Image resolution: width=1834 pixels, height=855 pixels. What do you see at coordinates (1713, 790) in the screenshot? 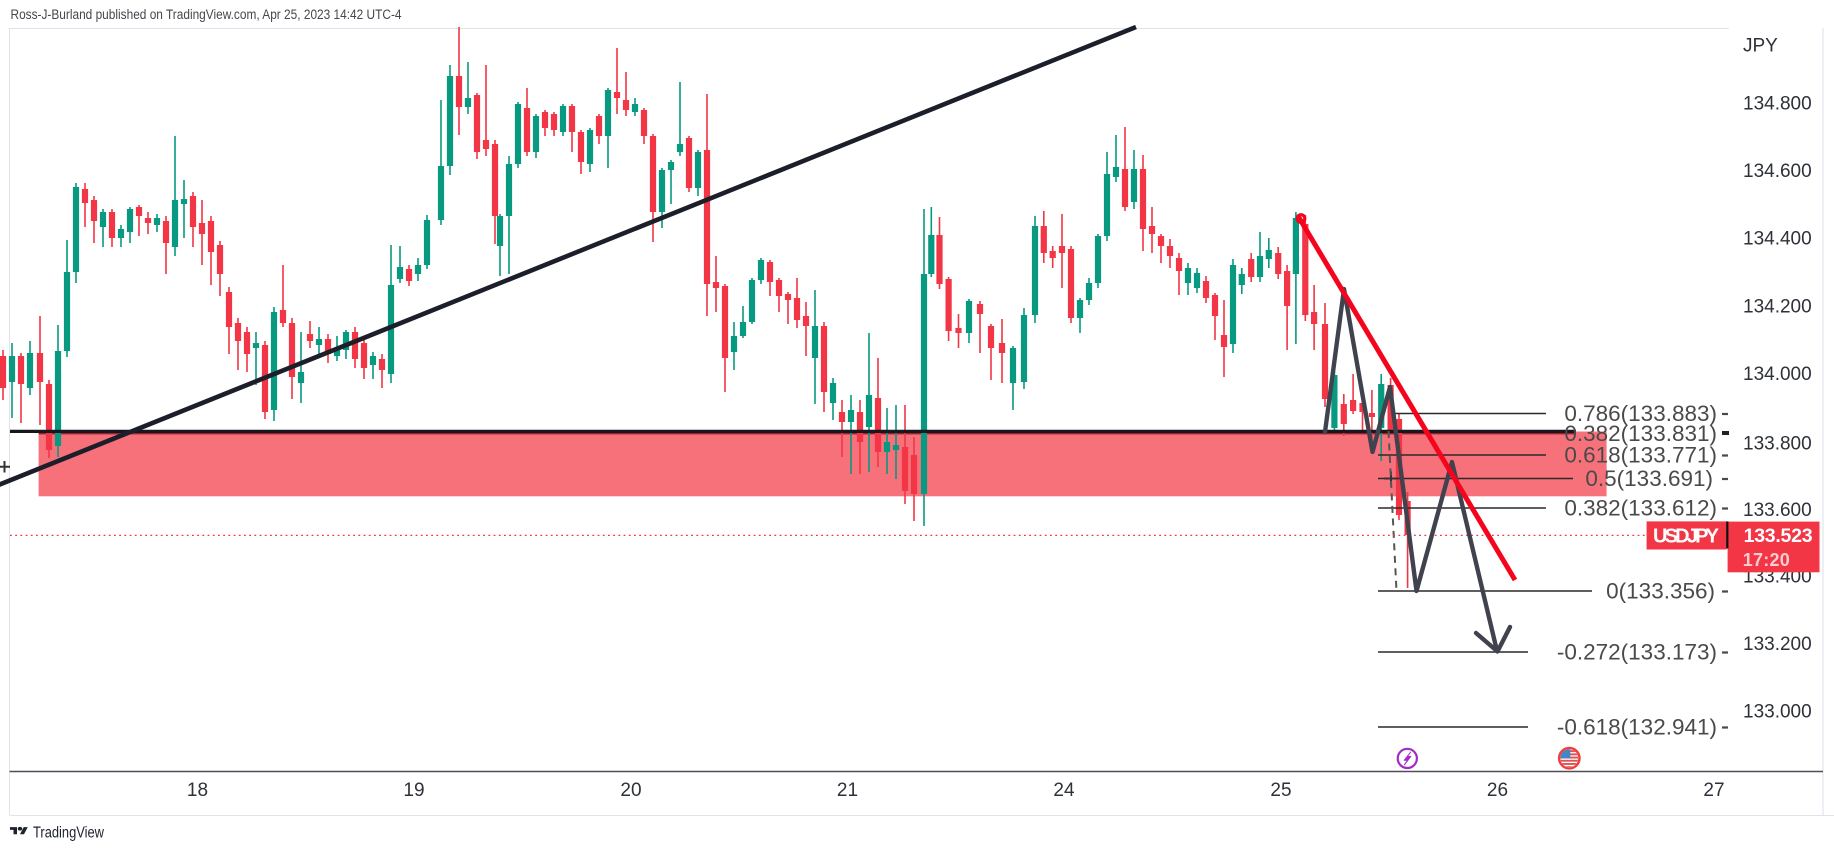
I see `svg-text: 27` at bounding box center [1713, 790].